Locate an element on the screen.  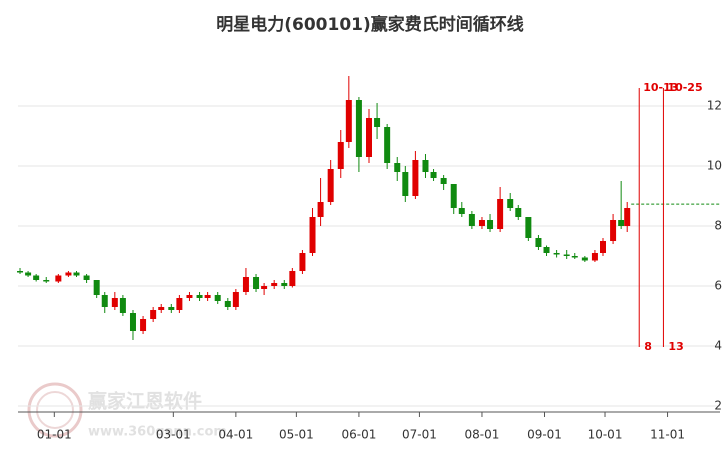
watermark-logo is located at coordinates (55, 410).